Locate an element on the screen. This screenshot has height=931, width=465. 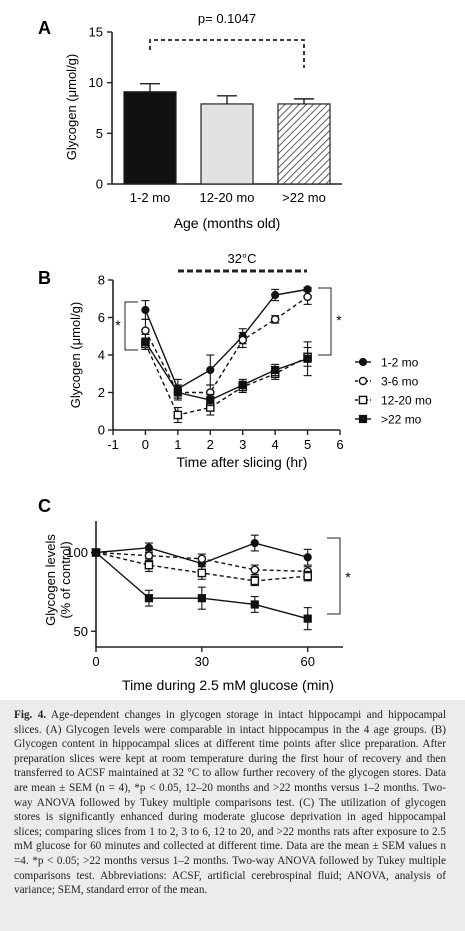
panel-c-xlabel: Time during 2.5 mM glucose (min) is located at coordinates (228, 685).